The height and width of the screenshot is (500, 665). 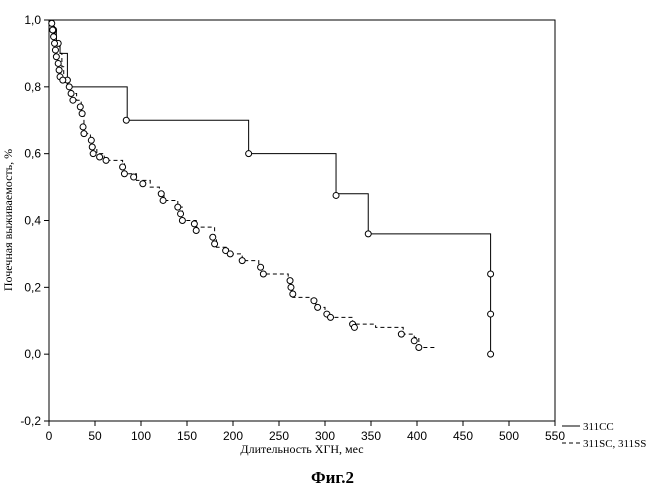 I want to click on y-tick-label: 0,6, so click(x=32, y=154).